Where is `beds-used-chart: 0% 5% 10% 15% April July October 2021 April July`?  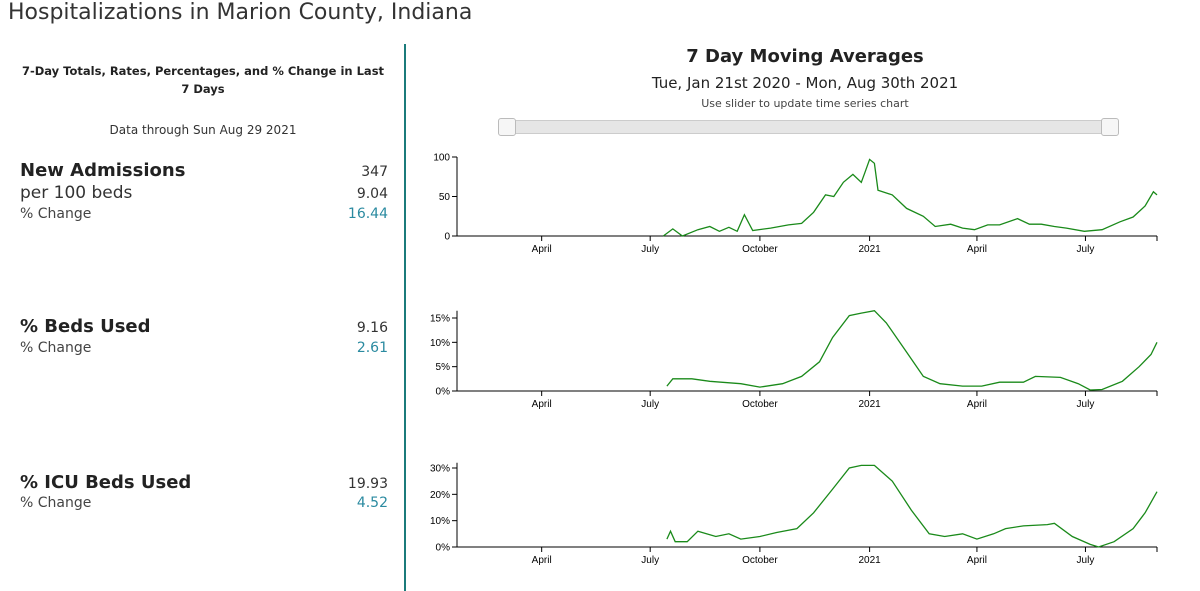 beds-used-chart: 0% 5% 10% 15% April July October 2021 April July is located at coordinates (794, 359).